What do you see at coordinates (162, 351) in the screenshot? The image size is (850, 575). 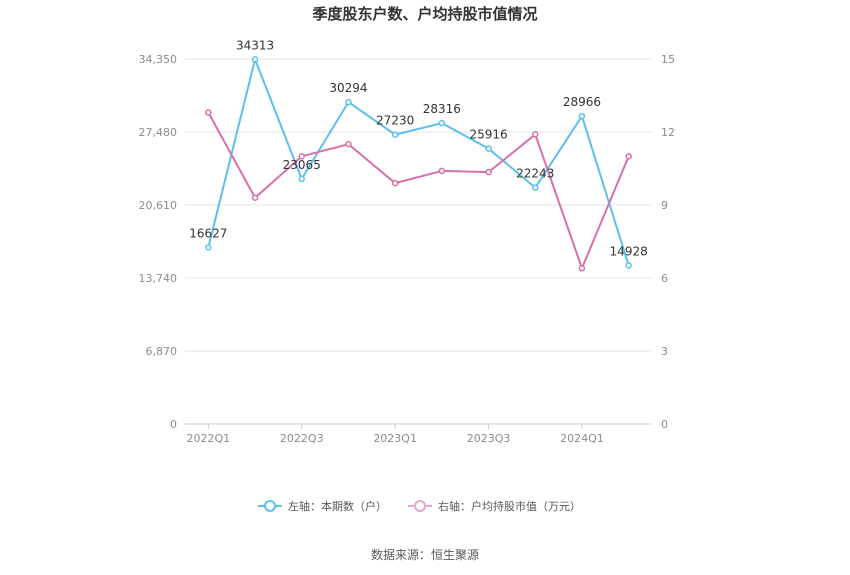 I see `left-tick-label: 6,870` at bounding box center [162, 351].